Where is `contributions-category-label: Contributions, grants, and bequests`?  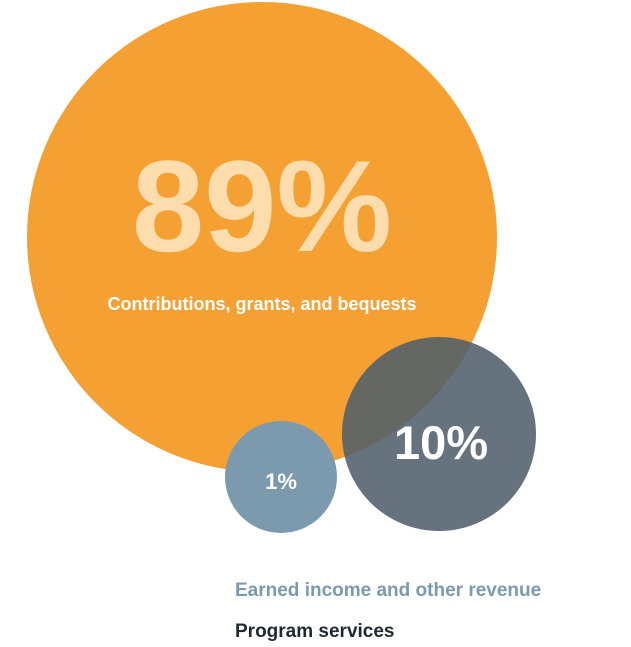
contributions-category-label: Contributions, grants, and bequests is located at coordinates (261, 304).